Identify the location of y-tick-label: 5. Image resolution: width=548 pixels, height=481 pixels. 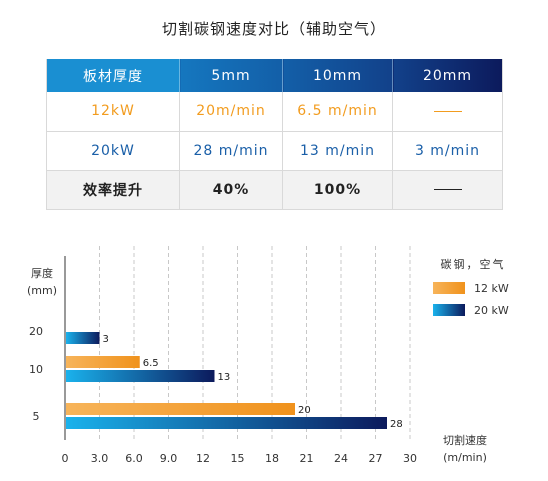
(36, 416).